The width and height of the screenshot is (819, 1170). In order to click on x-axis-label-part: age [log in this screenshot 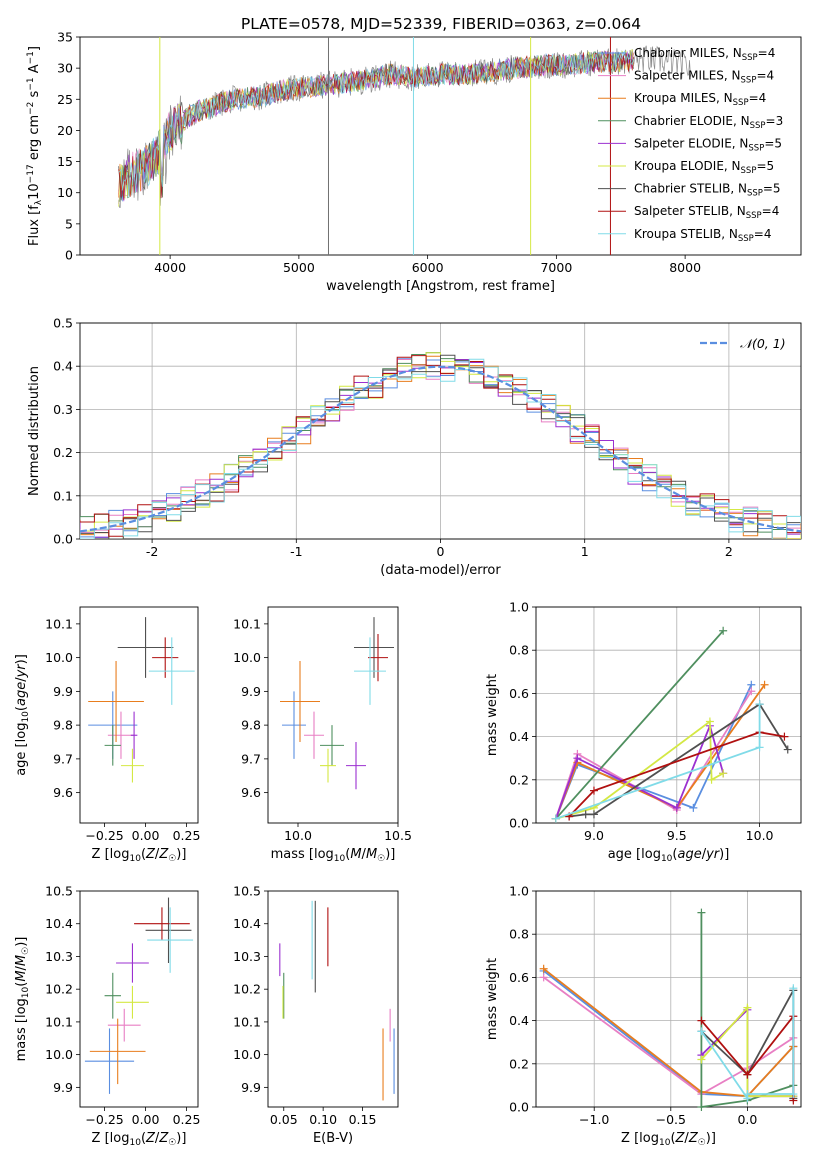, I will do `click(634, 854)`.